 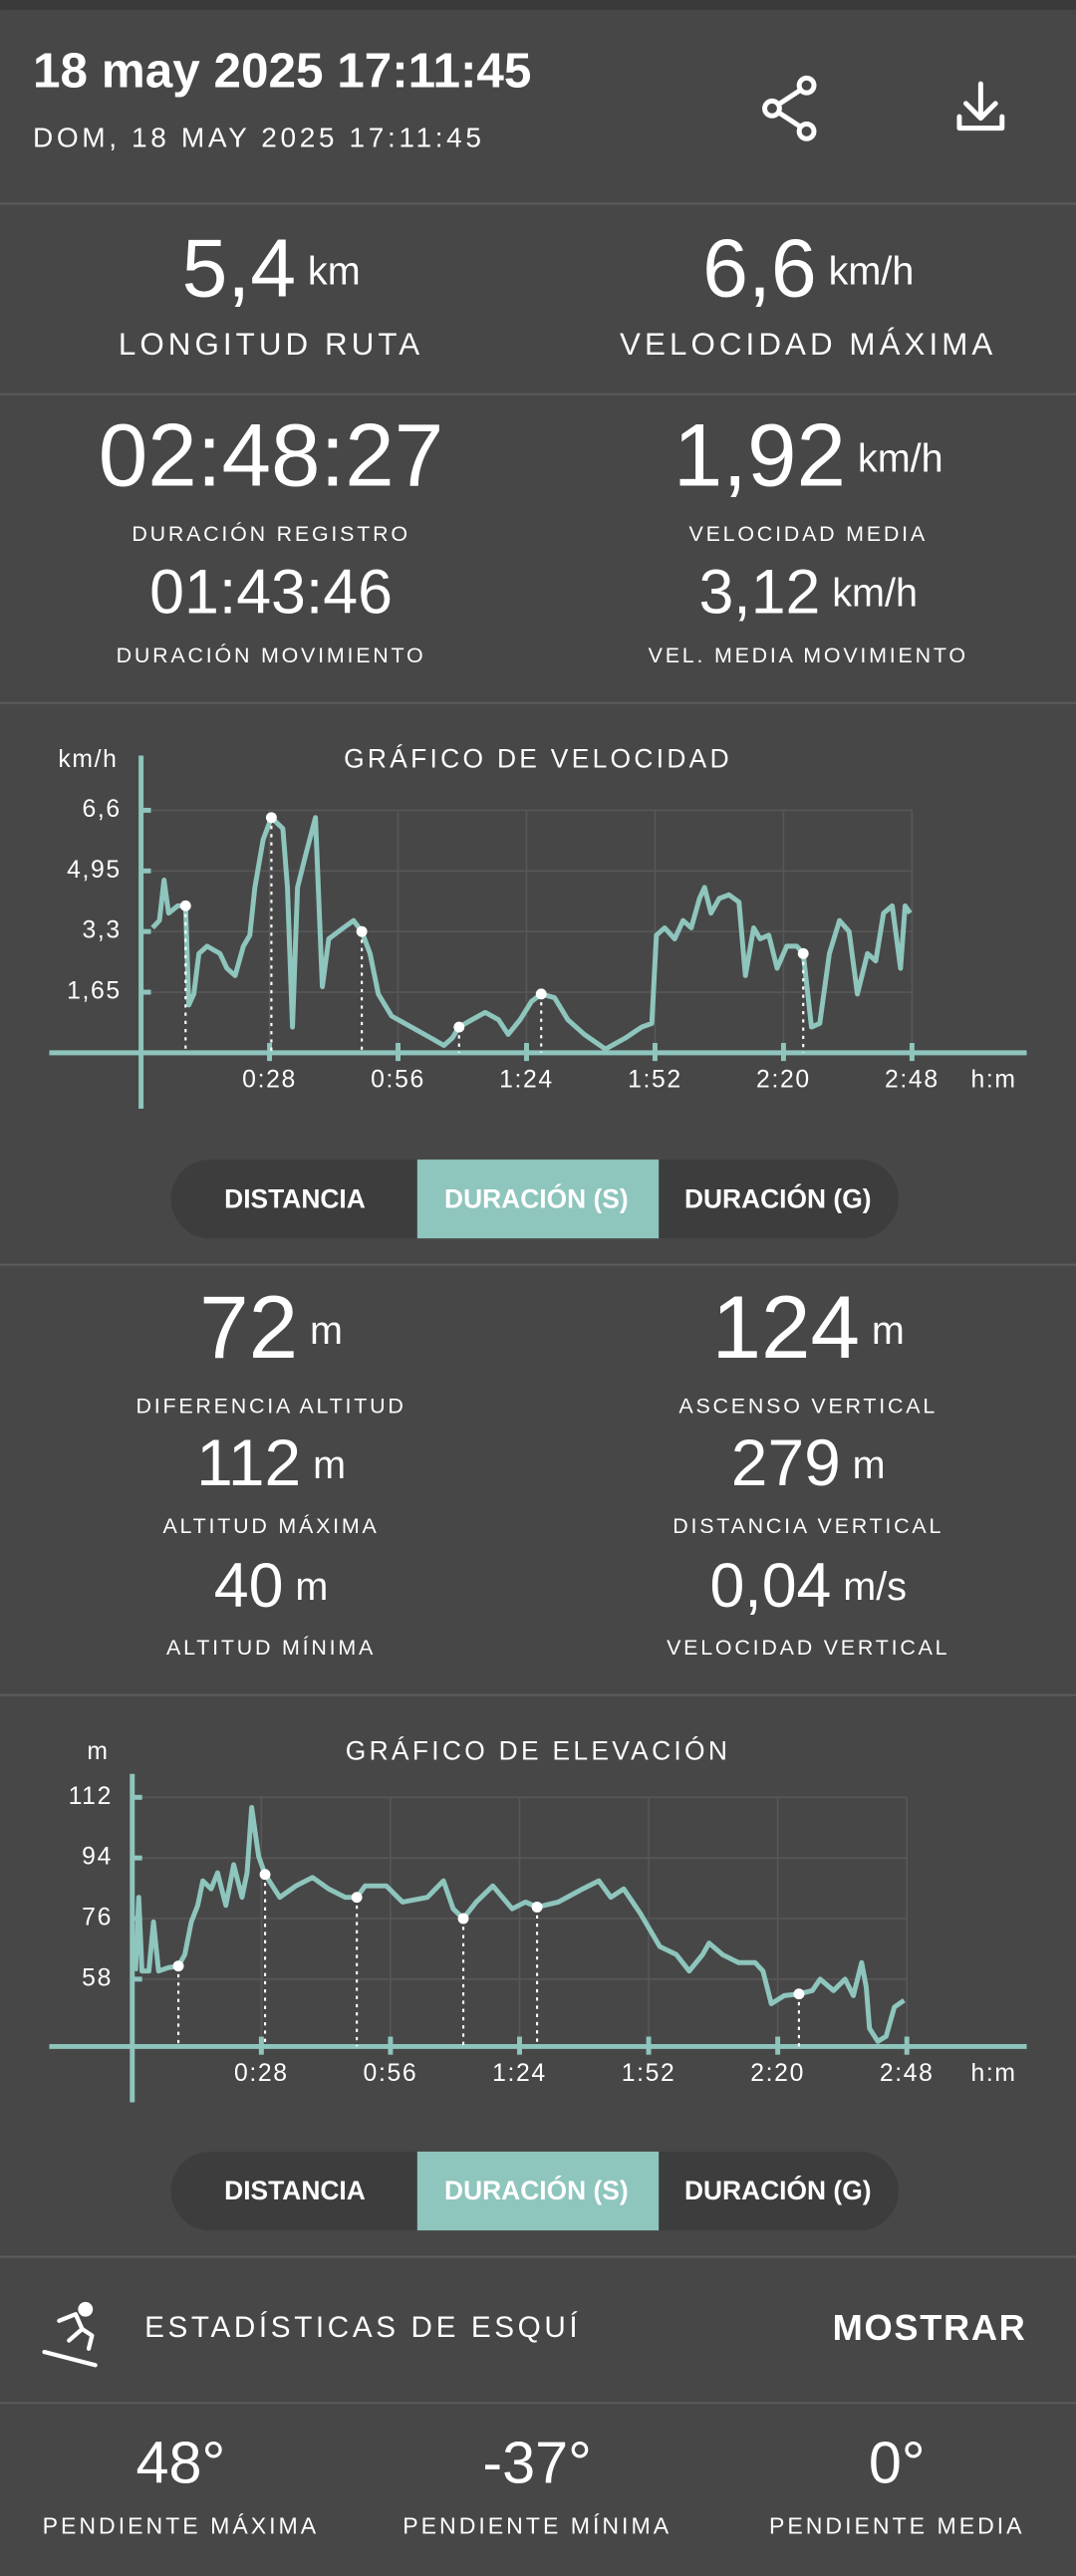 I want to click on y-axis-label: km/h, so click(x=88, y=759).